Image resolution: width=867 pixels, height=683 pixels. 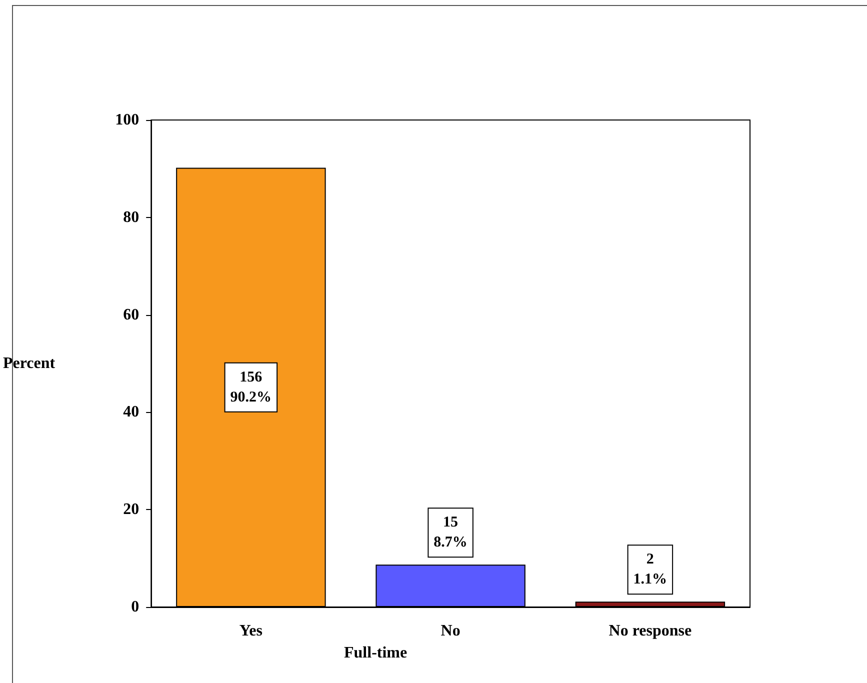 I want to click on y-tick-label: 80, so click(x=131, y=217).